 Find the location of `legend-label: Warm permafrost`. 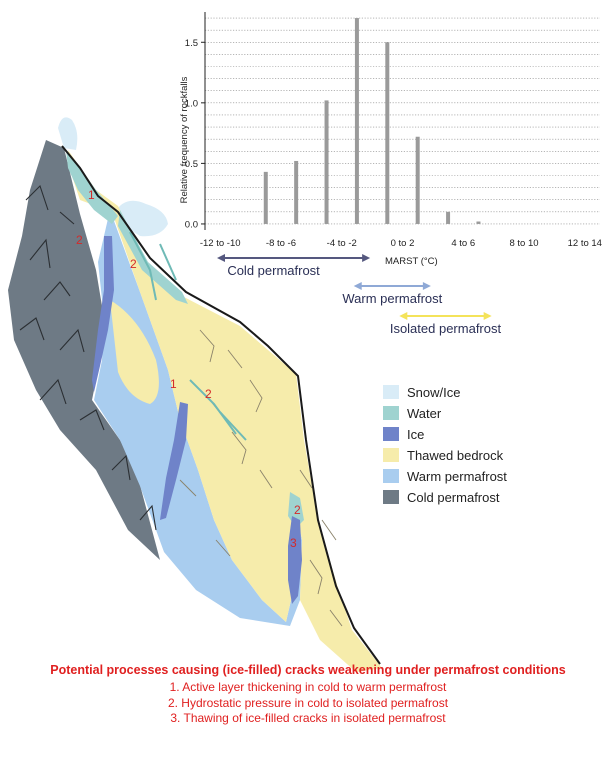

legend-label: Warm permafrost is located at coordinates (457, 476).